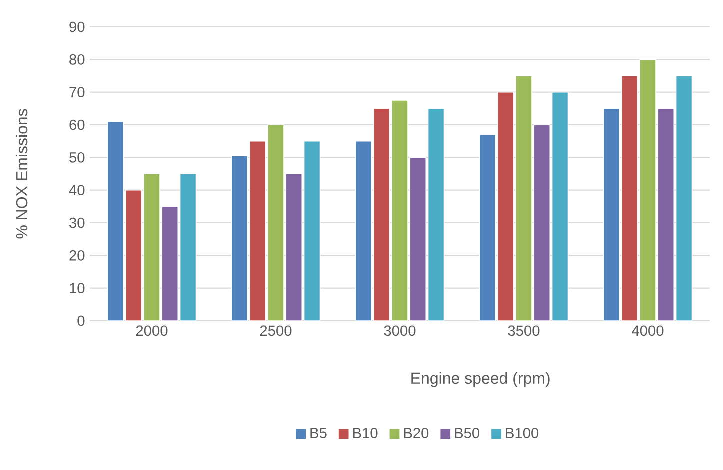 Image resolution: width=723 pixels, height=470 pixels. What do you see at coordinates (77, 92) in the screenshot?
I see `y-tick-label: 70` at bounding box center [77, 92].